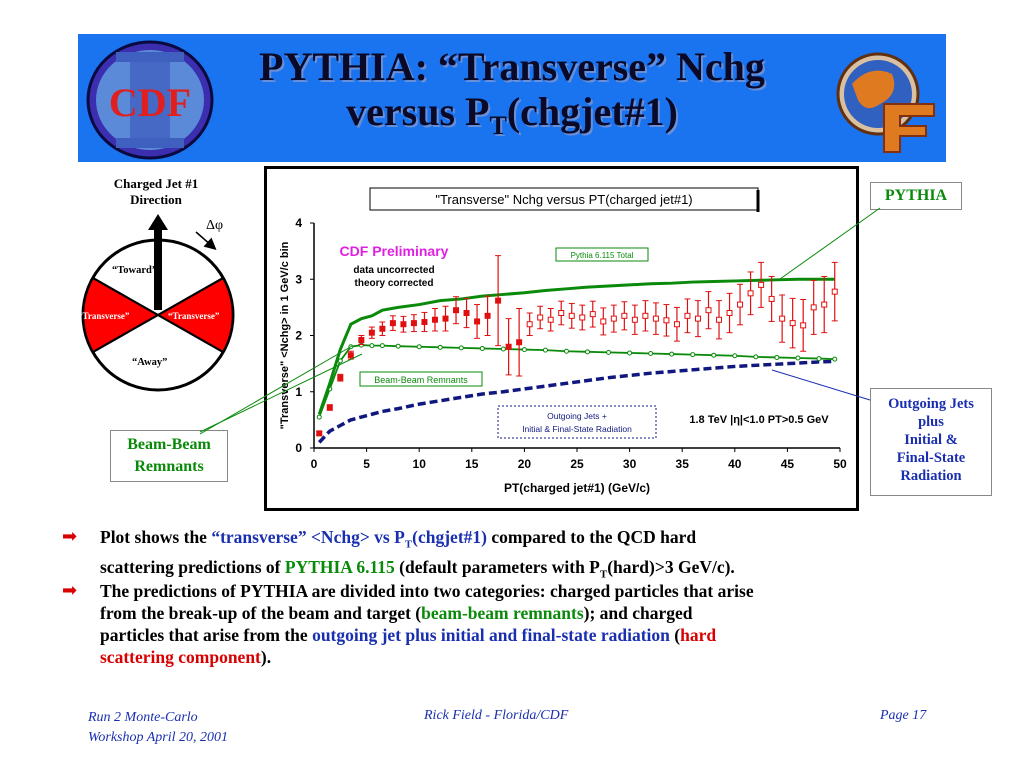 This screenshot has height=768, width=1024. Describe the element at coordinates (840, 464) in the screenshot. I see `x-tick-label: 50` at that location.